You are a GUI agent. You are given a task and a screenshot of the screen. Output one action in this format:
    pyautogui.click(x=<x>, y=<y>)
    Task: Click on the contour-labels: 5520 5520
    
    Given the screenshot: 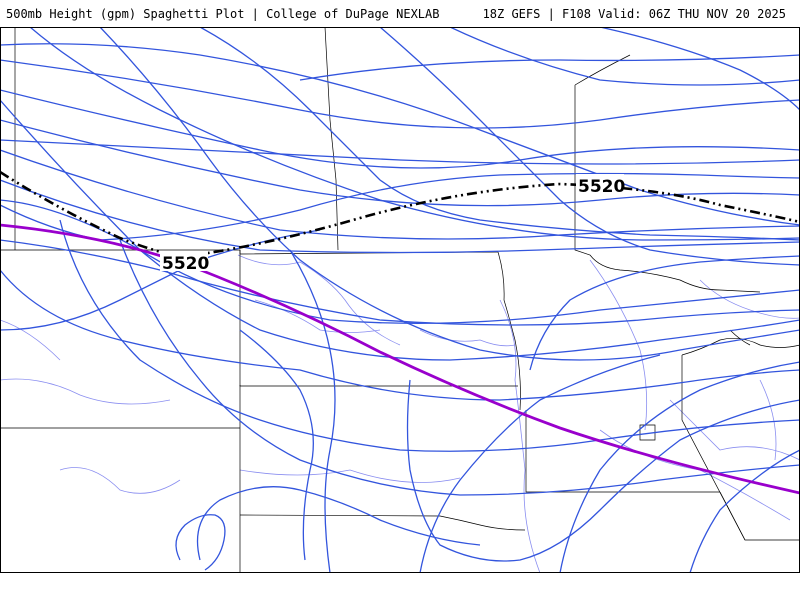 What is the action you would take?
    pyautogui.click(x=392, y=224)
    